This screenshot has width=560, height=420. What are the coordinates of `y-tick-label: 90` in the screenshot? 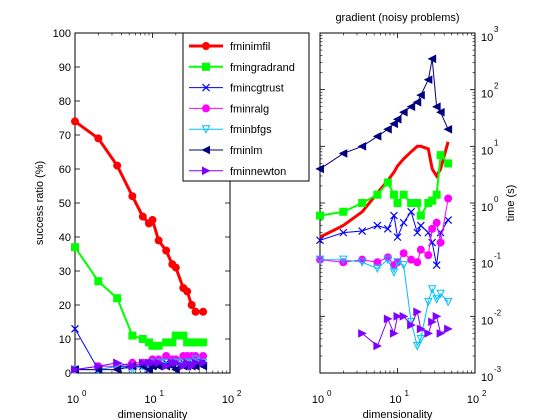 It's located at (65, 68).